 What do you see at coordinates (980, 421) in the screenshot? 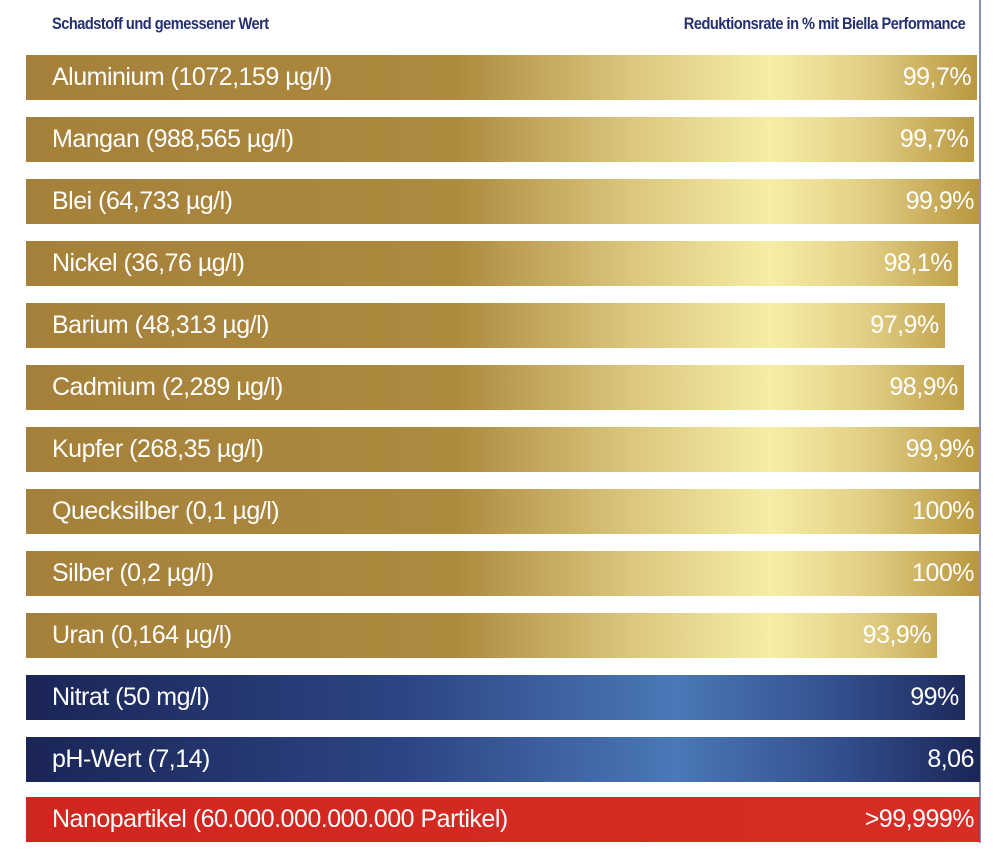
I see `axis-line` at bounding box center [980, 421].